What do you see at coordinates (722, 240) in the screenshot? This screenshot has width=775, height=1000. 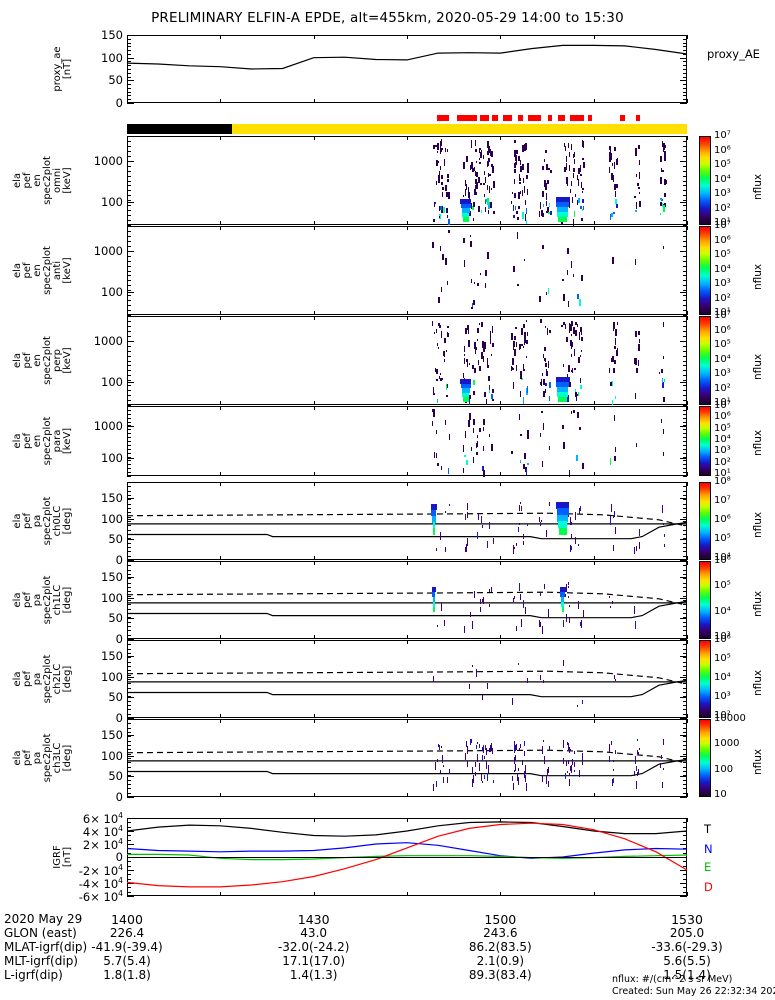 I see `colorbar-label-en_anti-1: 10⁶` at bounding box center [722, 240].